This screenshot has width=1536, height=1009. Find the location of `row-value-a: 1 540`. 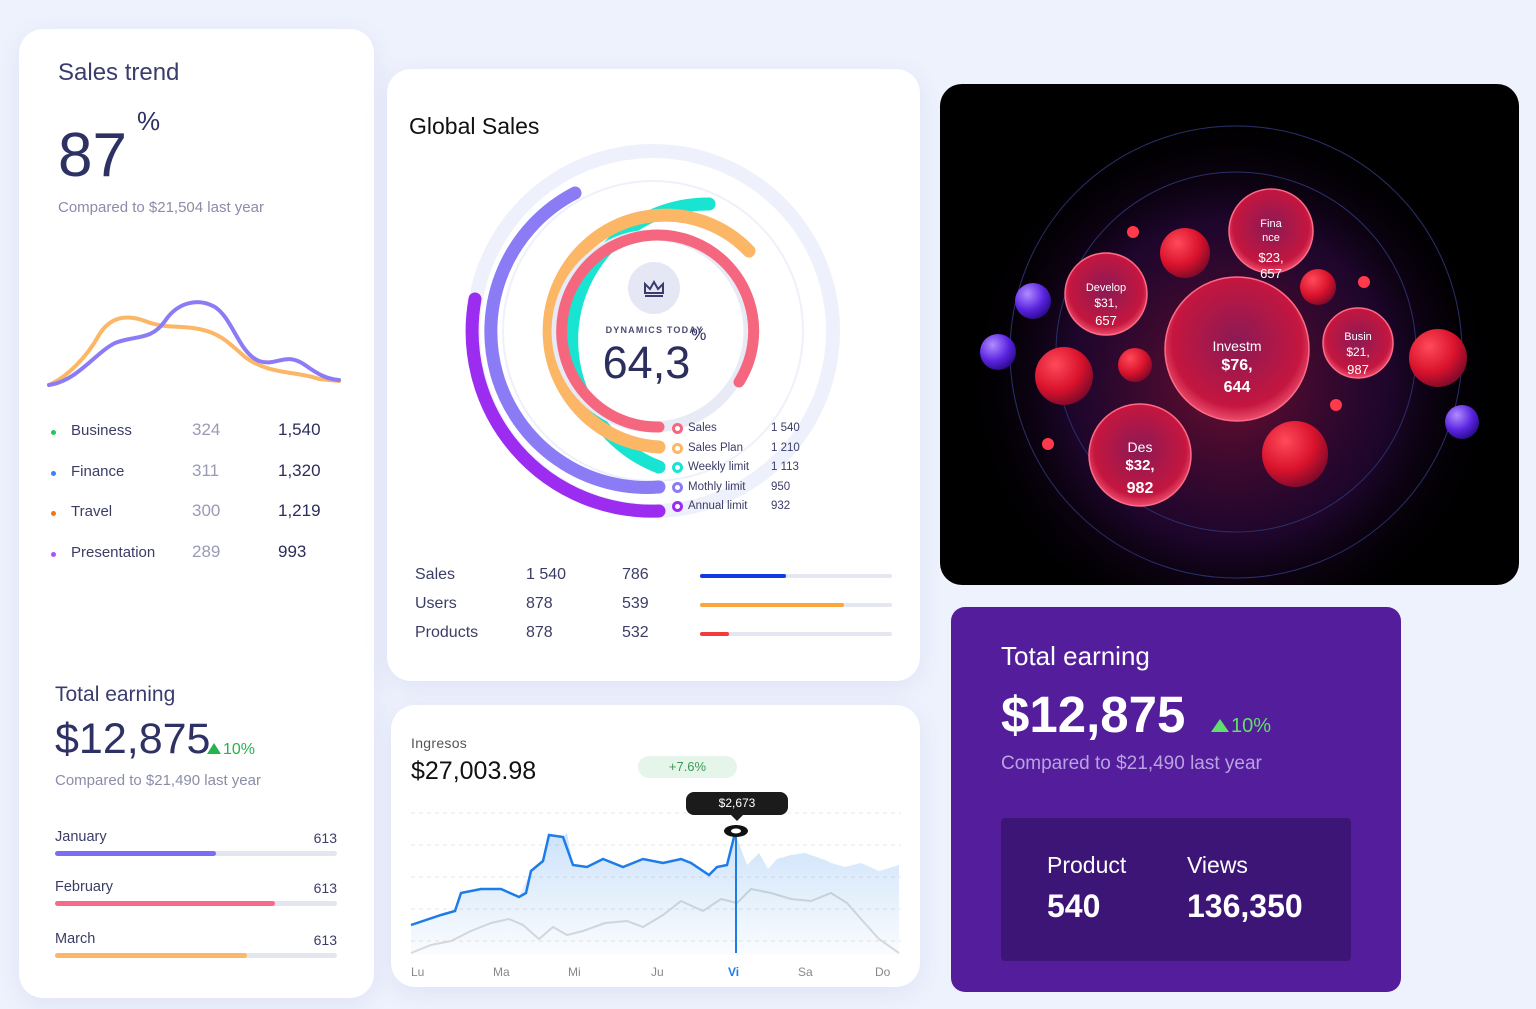

row-value-a: 1 540 is located at coordinates (546, 574).